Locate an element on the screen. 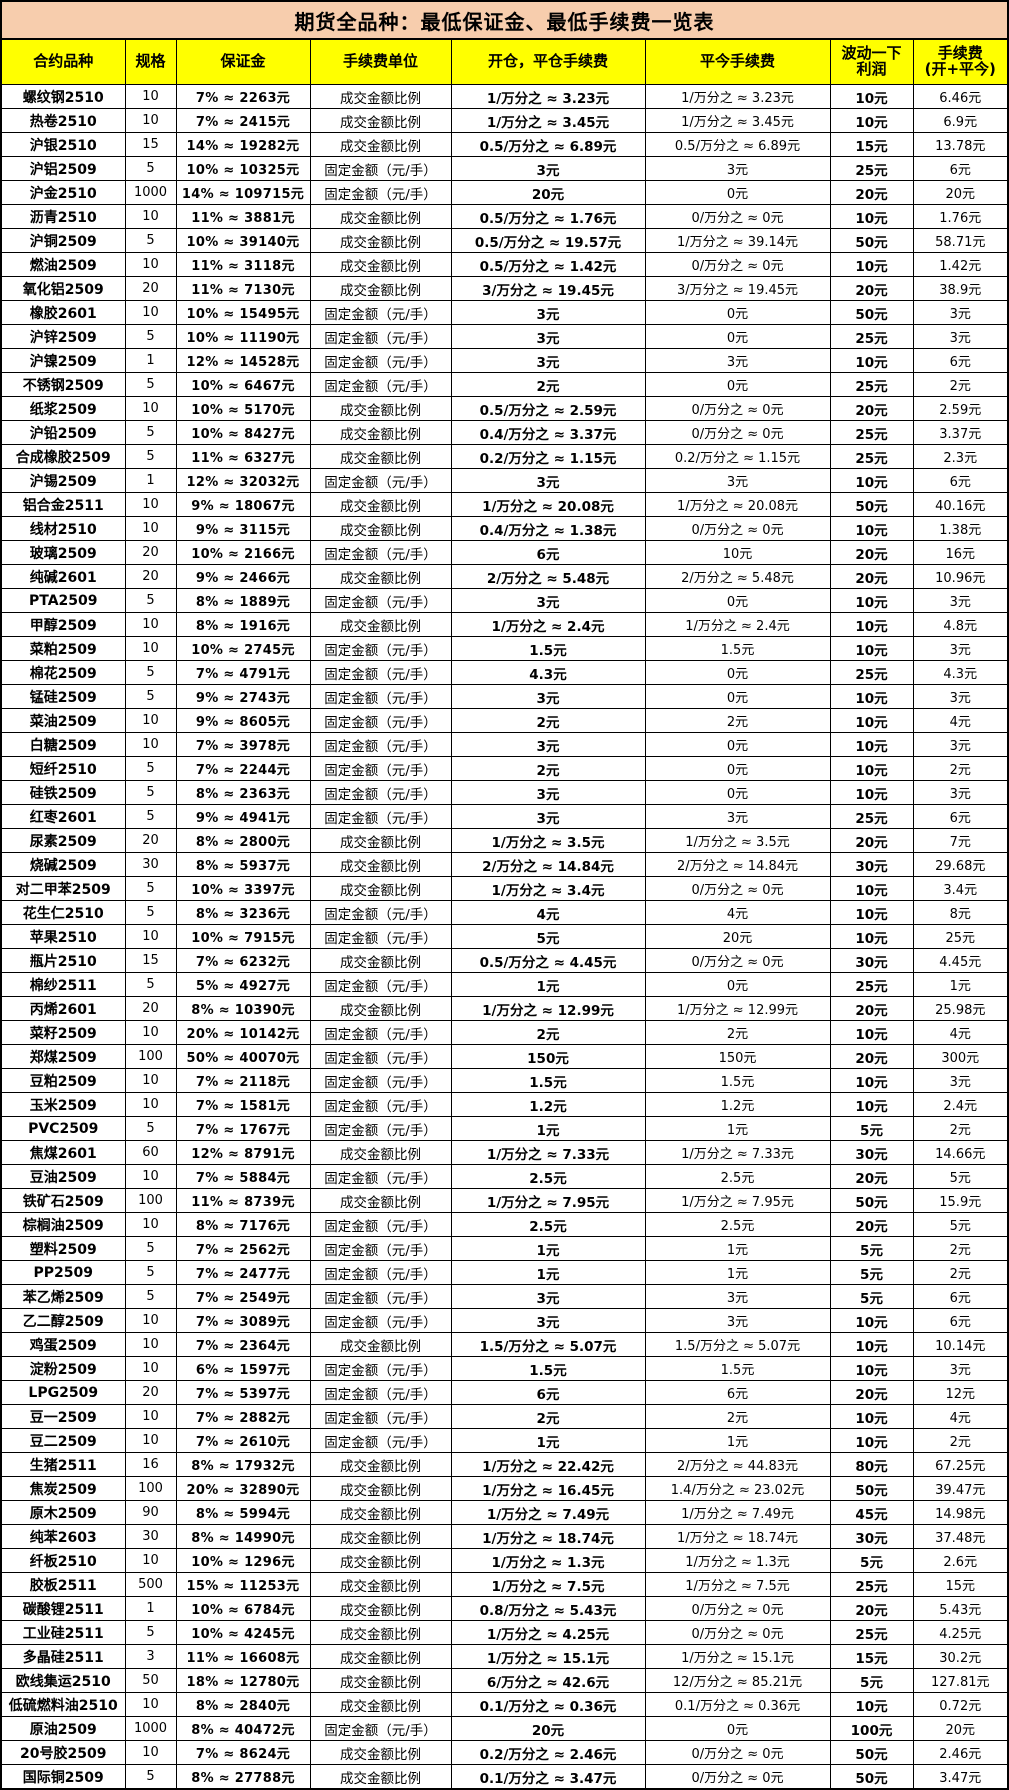  col-header-contract: 合约品种 is located at coordinates (63, 61).